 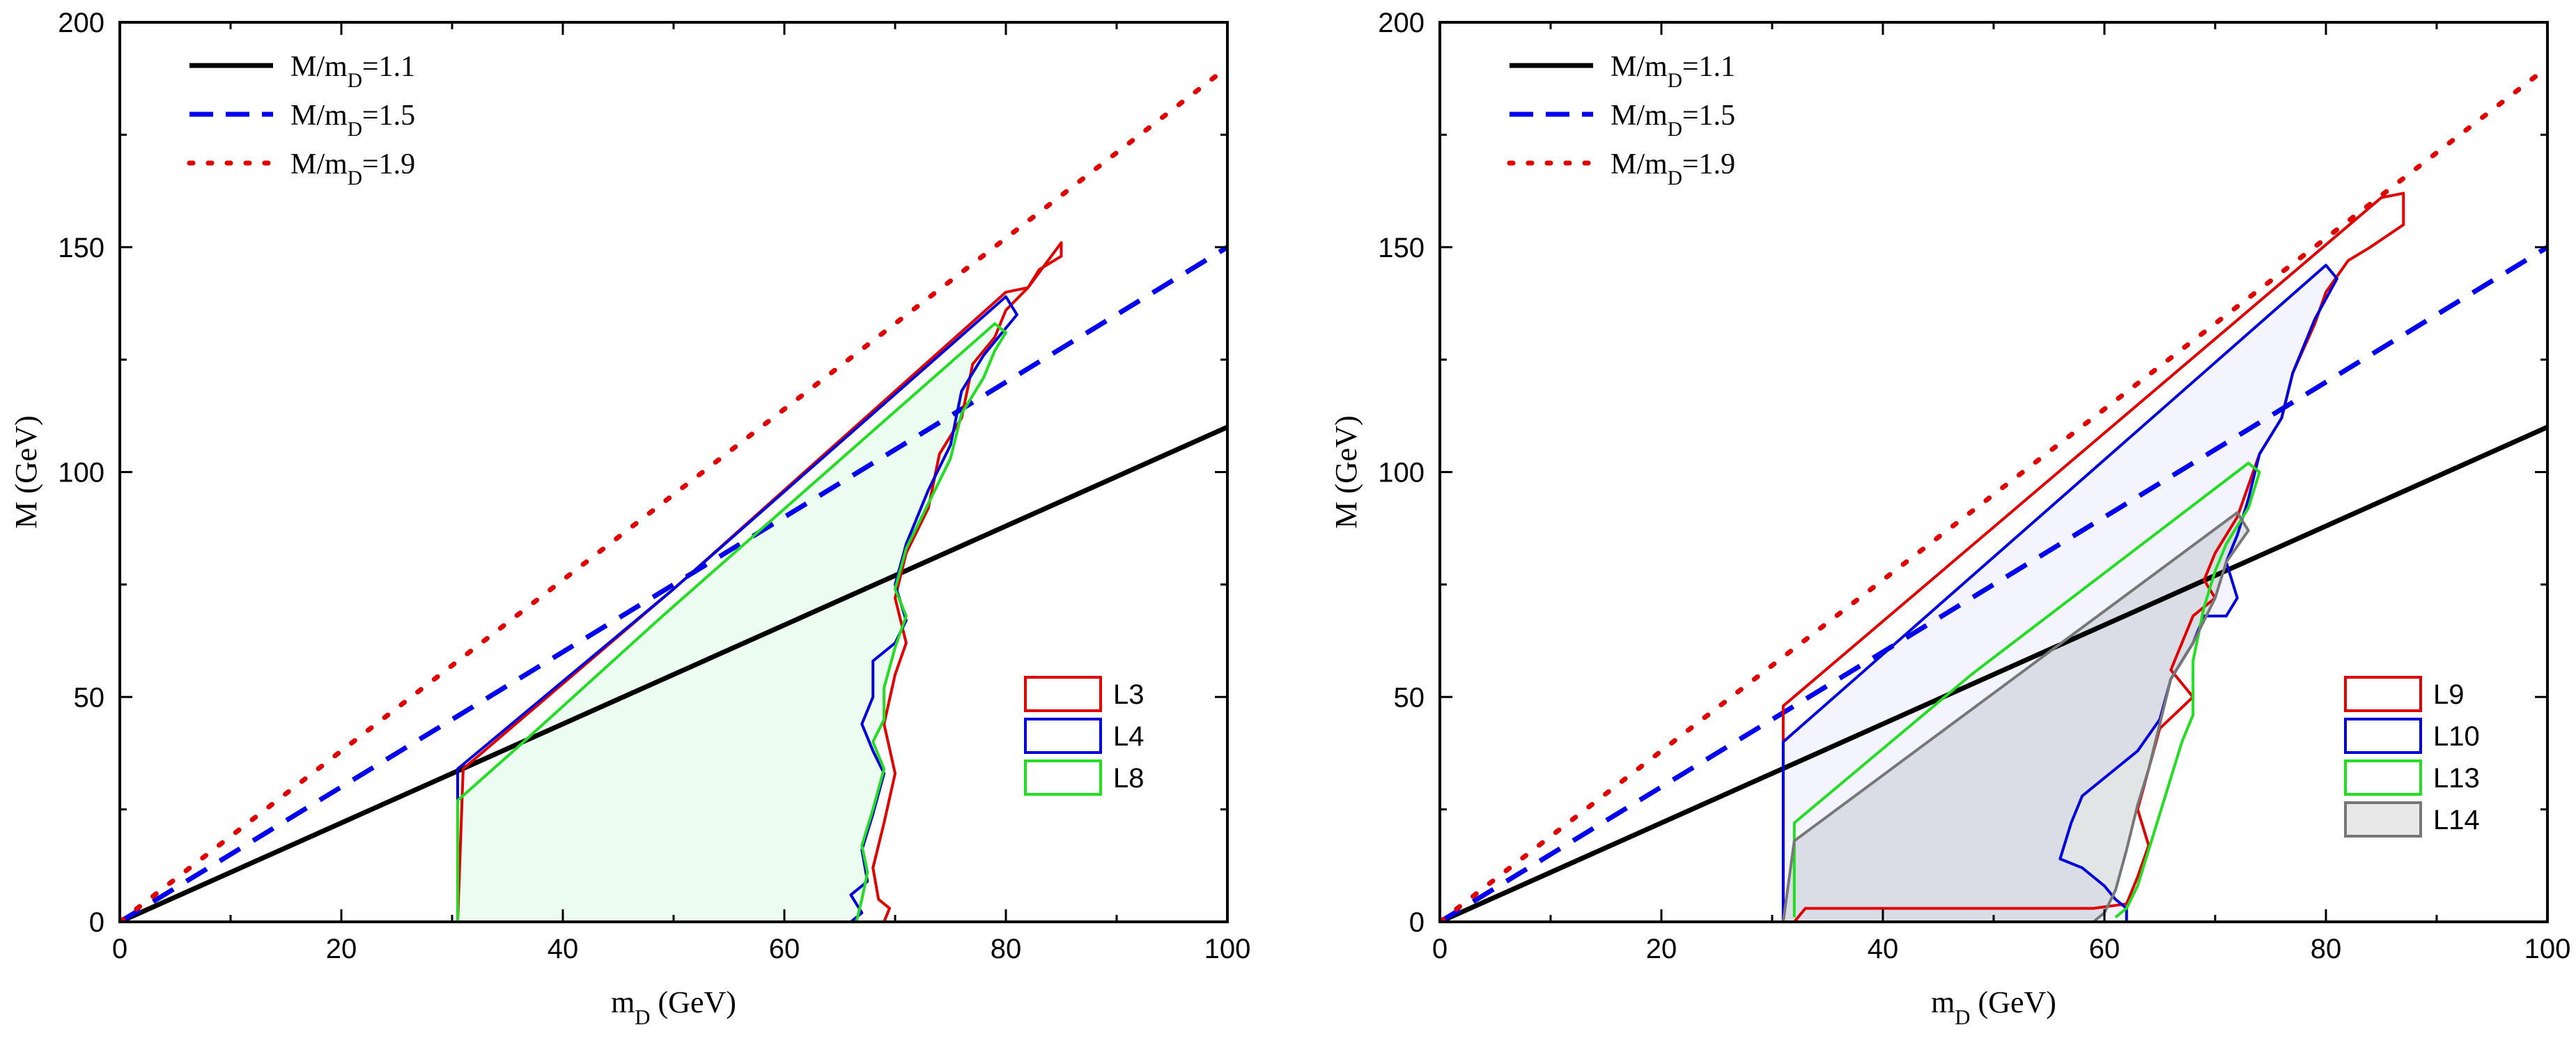 I want to click on region-outline-L10, so click(x=2059, y=592).